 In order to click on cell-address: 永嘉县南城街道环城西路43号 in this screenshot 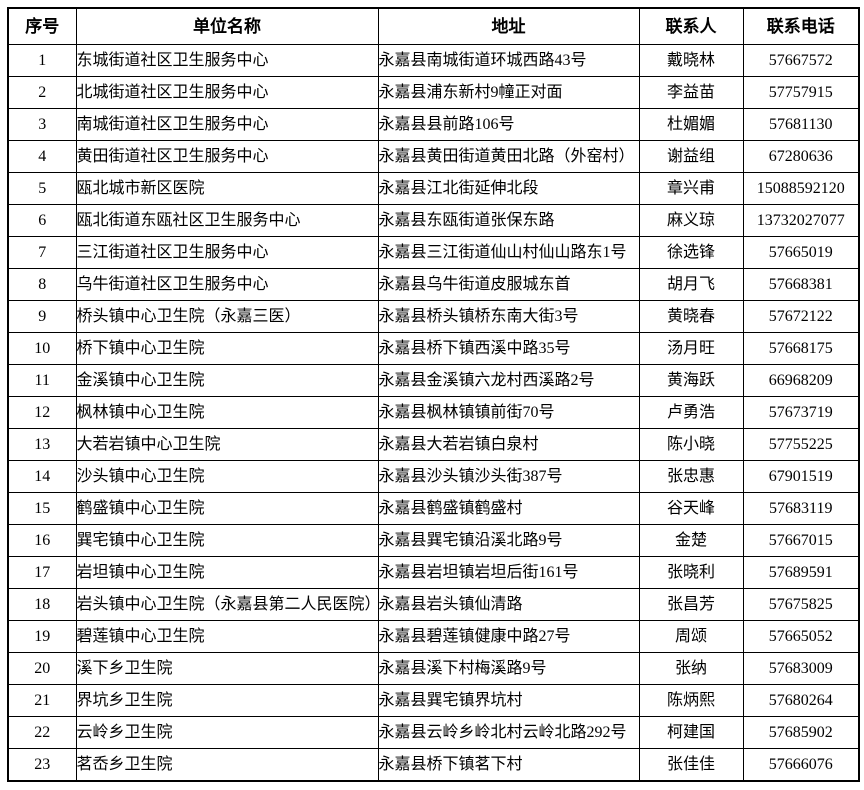, I will do `click(508, 60)`.